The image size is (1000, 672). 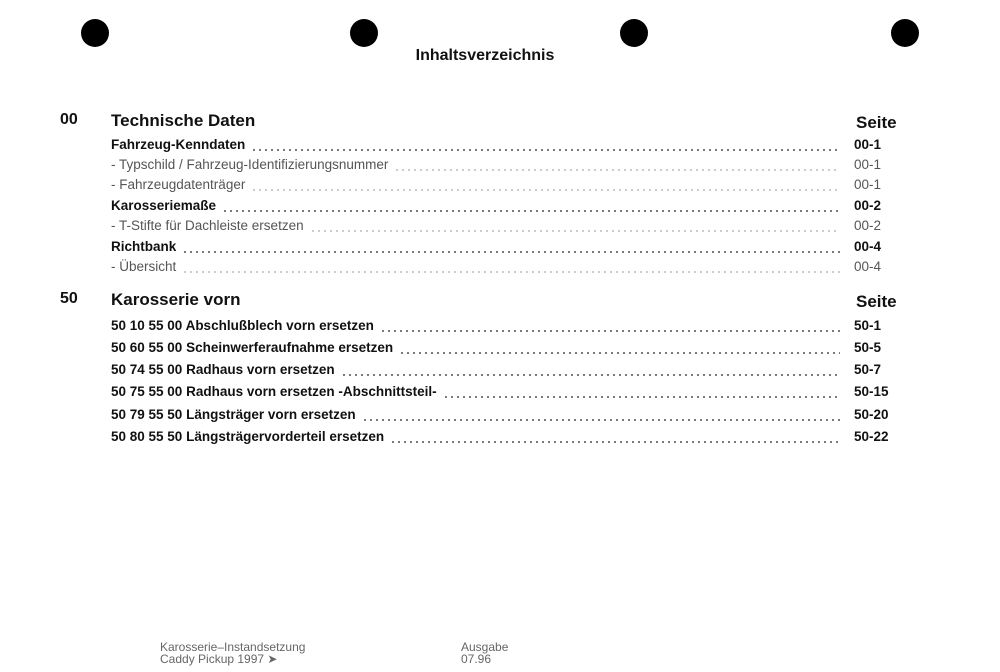 What do you see at coordinates (144, 266) in the screenshot?
I see `entry-label: - Übersicht` at bounding box center [144, 266].